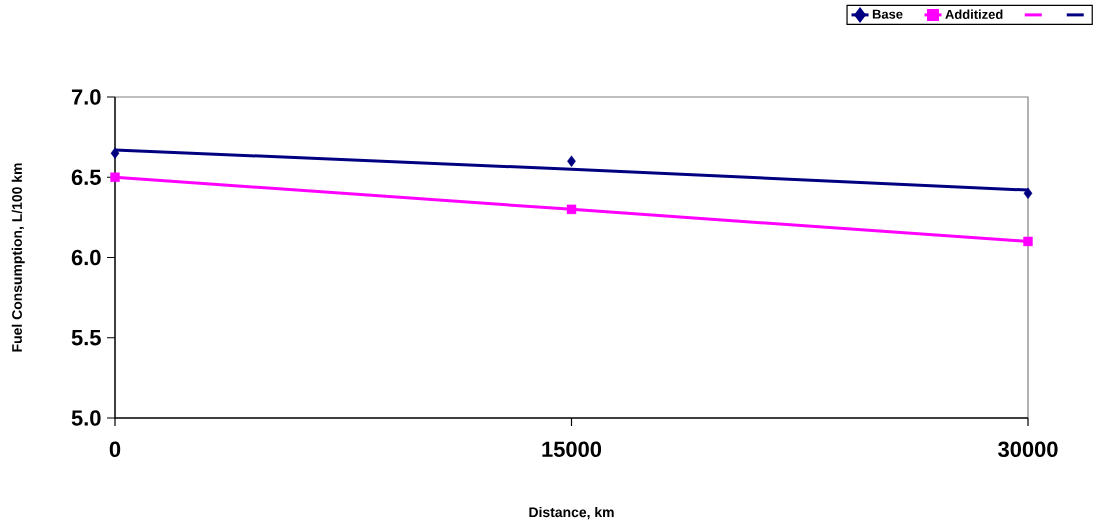 The image size is (1096, 531). What do you see at coordinates (1028, 449) in the screenshot?
I see `x-tick-label: 30000` at bounding box center [1028, 449].